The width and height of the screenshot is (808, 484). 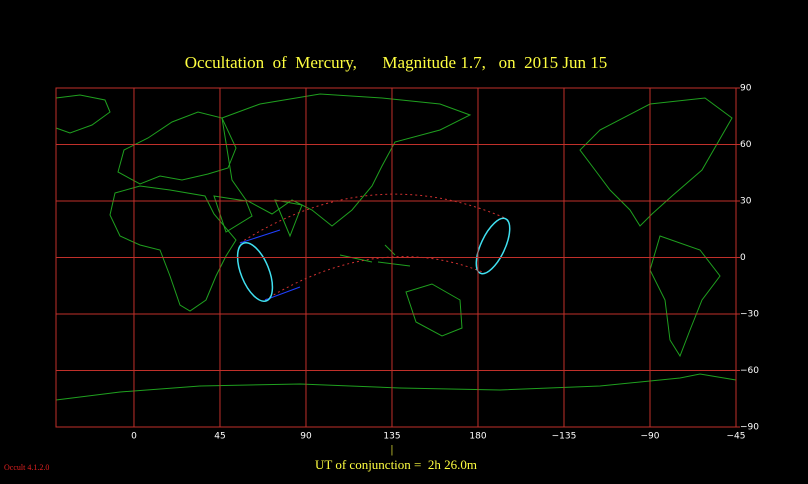 What do you see at coordinates (749, 371) in the screenshot?
I see `y-tick-label: −60` at bounding box center [749, 371].